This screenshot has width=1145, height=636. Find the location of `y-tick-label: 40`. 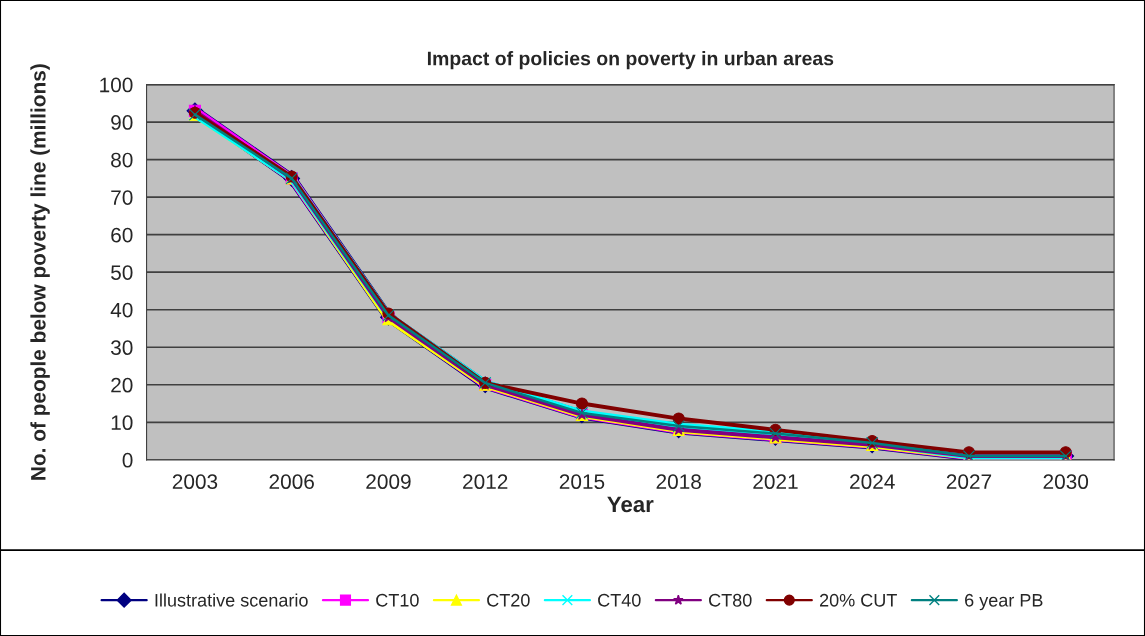

y-tick-label: 40 is located at coordinates (121, 310).